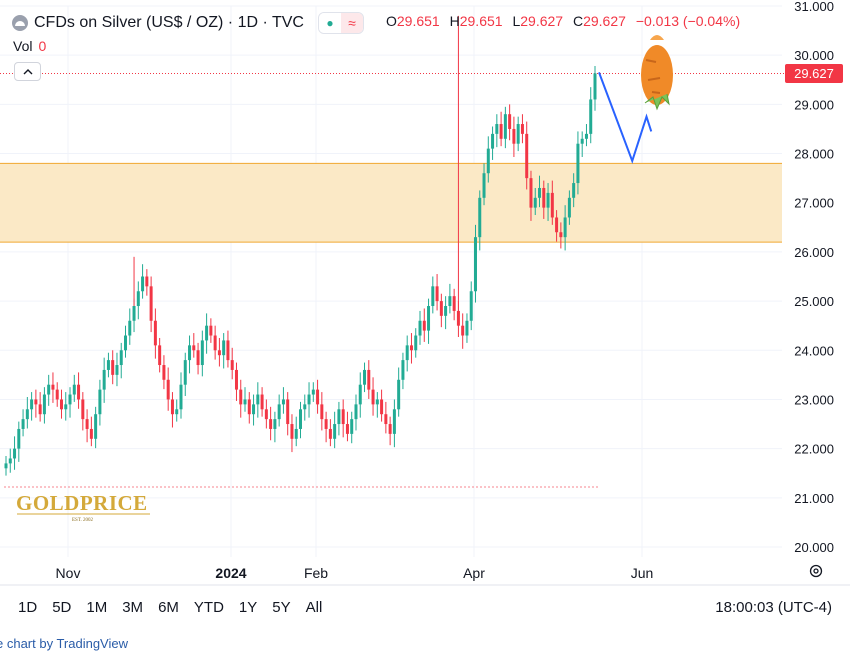 This screenshot has height=660, width=850. I want to click on collapse-legend-button, so click(27, 71).